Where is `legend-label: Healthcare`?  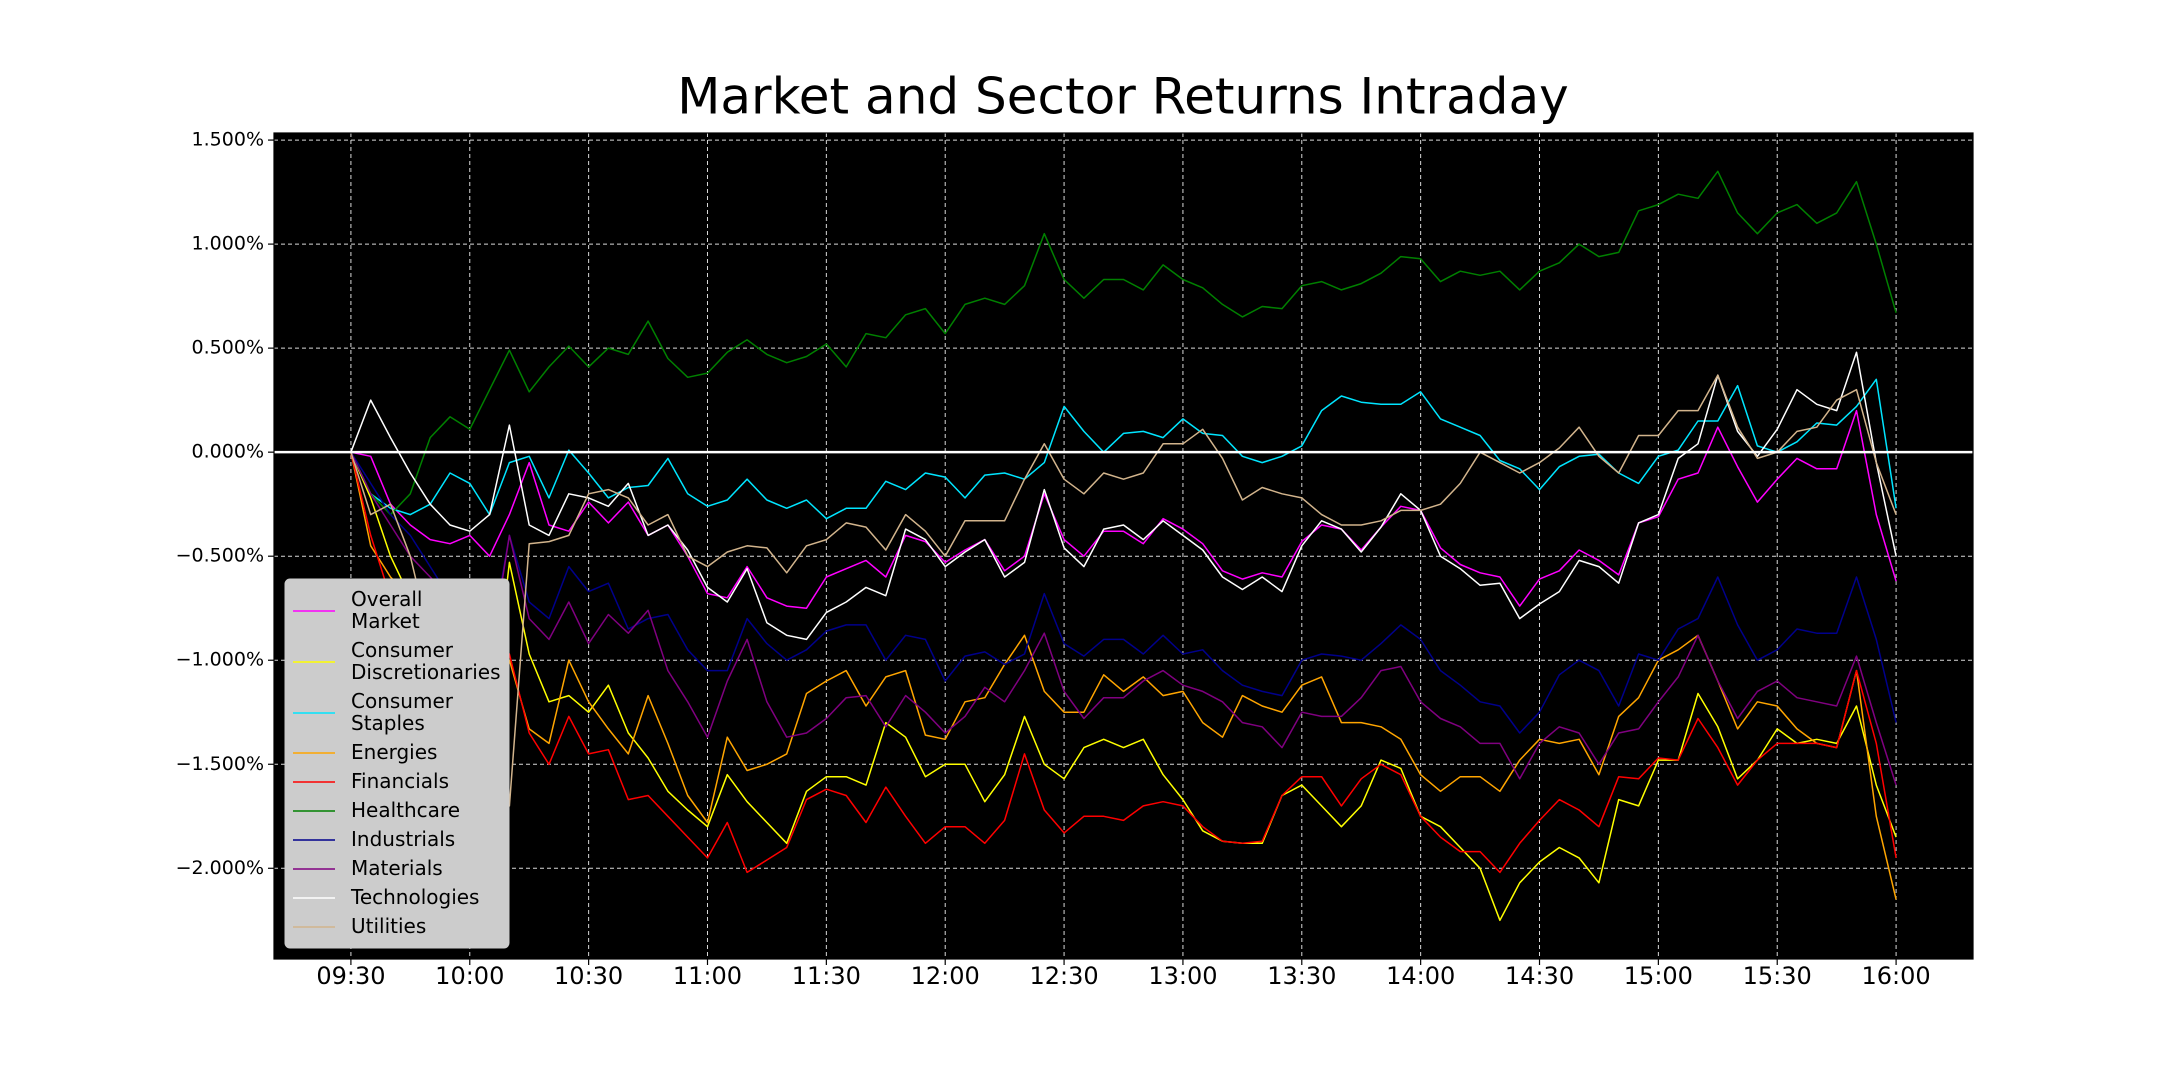
legend-label: Healthcare is located at coordinates (405, 810).